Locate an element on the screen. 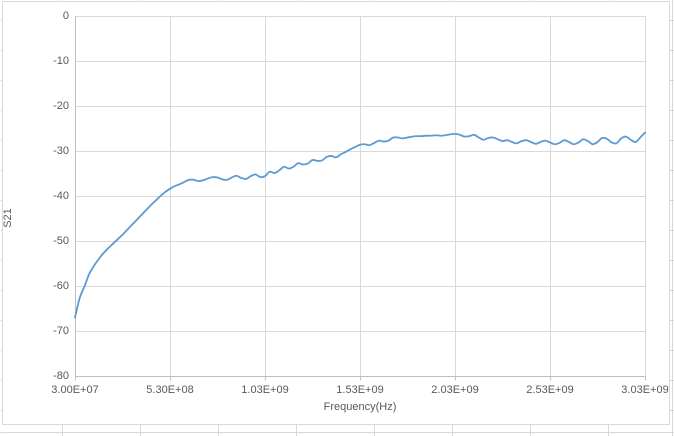 The height and width of the screenshot is (436, 674). x-axis-title: Frequency(Hz) is located at coordinates (360, 407).